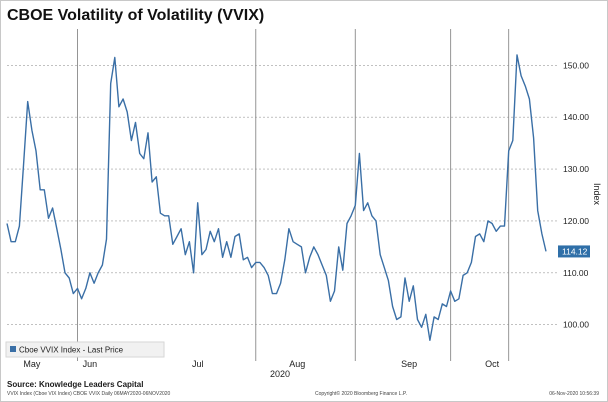 The image size is (608, 402). Describe the element at coordinates (280, 374) in the screenshot. I see `x-axis-label: 2020` at that location.